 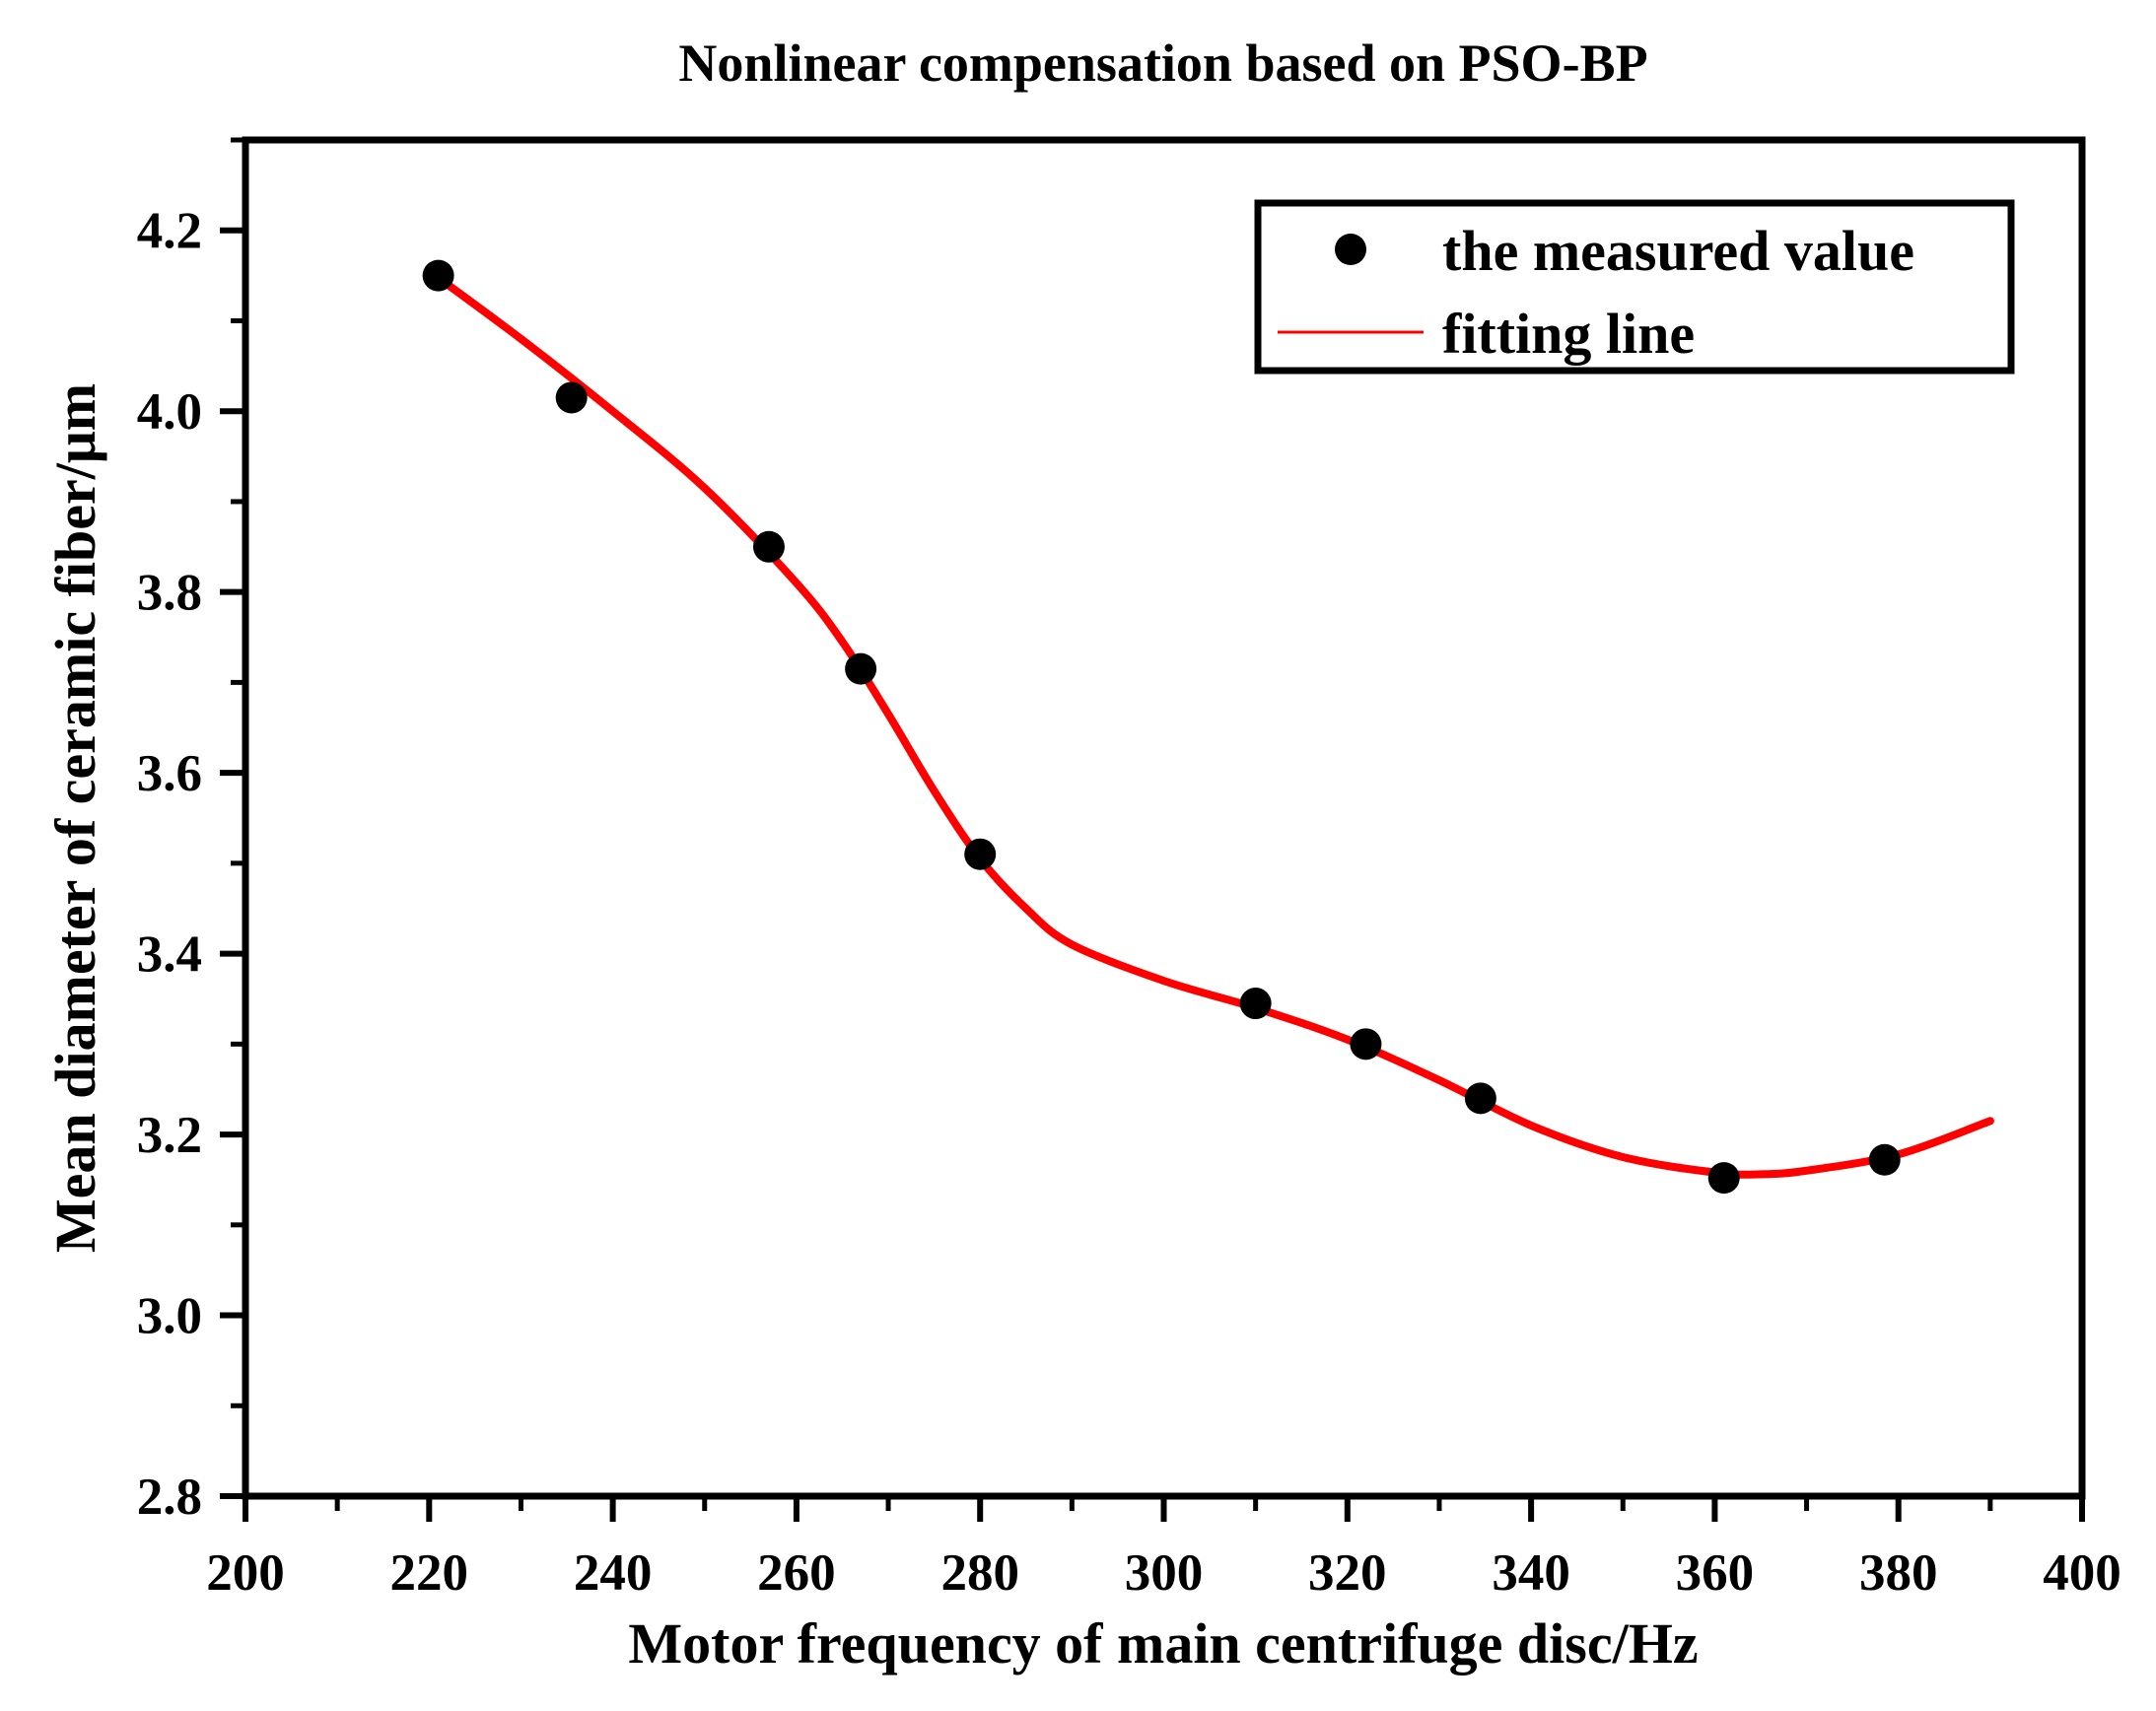 I want to click on x-tick-label: 380, so click(x=1898, y=1573).